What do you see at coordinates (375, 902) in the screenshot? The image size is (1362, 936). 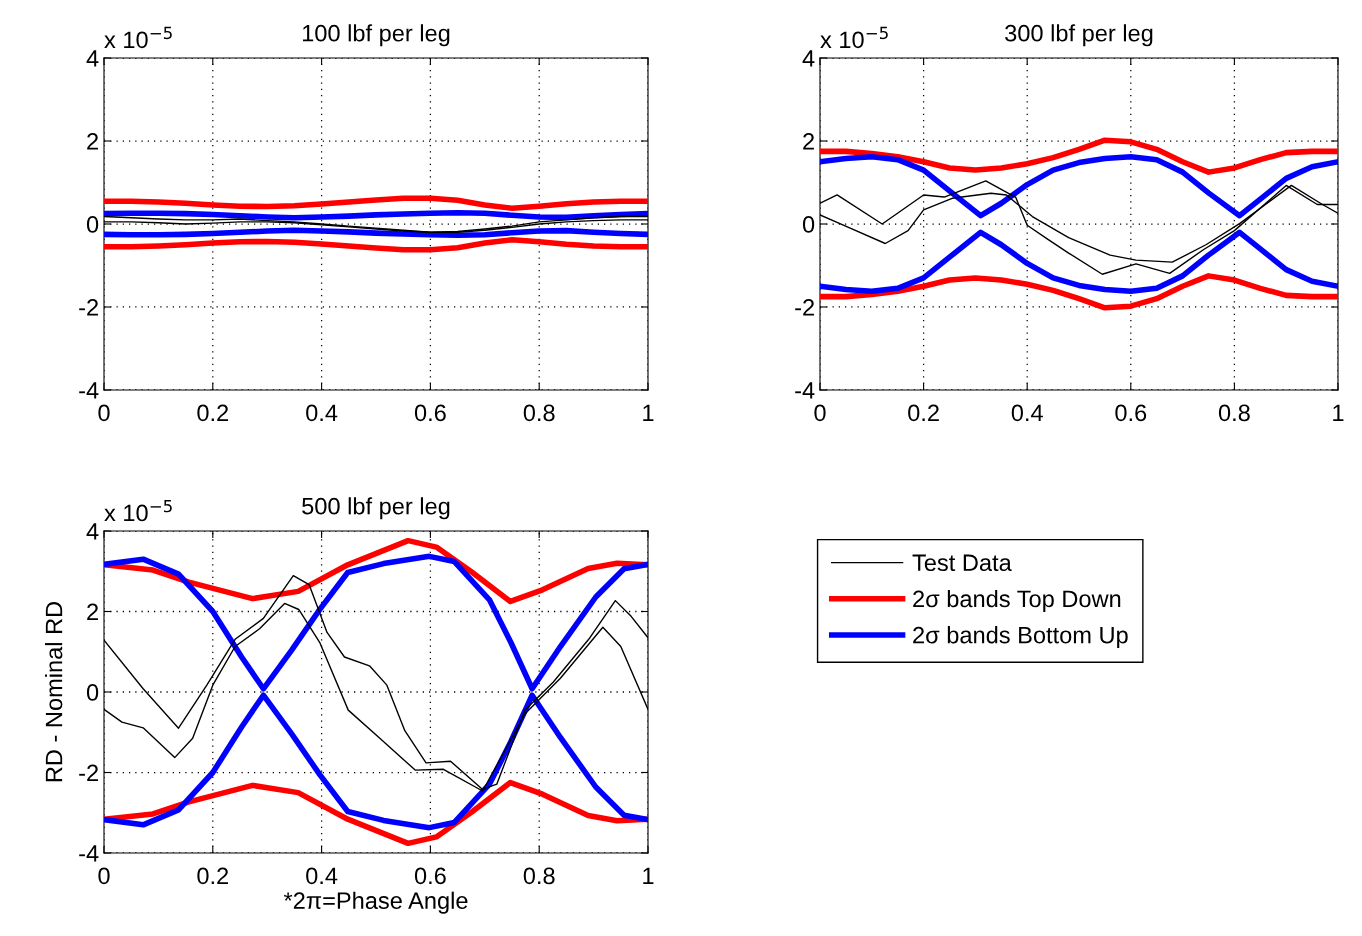 I see `x-axis-title: *2π=Phase Angle` at bounding box center [375, 902].